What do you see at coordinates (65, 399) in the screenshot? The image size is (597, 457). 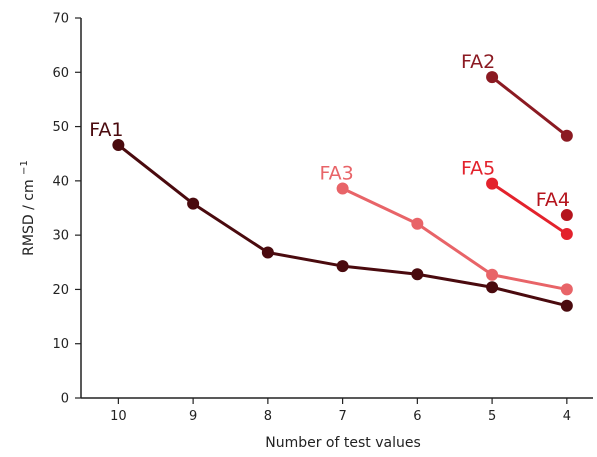 I see `y-tick-label: 0` at bounding box center [65, 399].